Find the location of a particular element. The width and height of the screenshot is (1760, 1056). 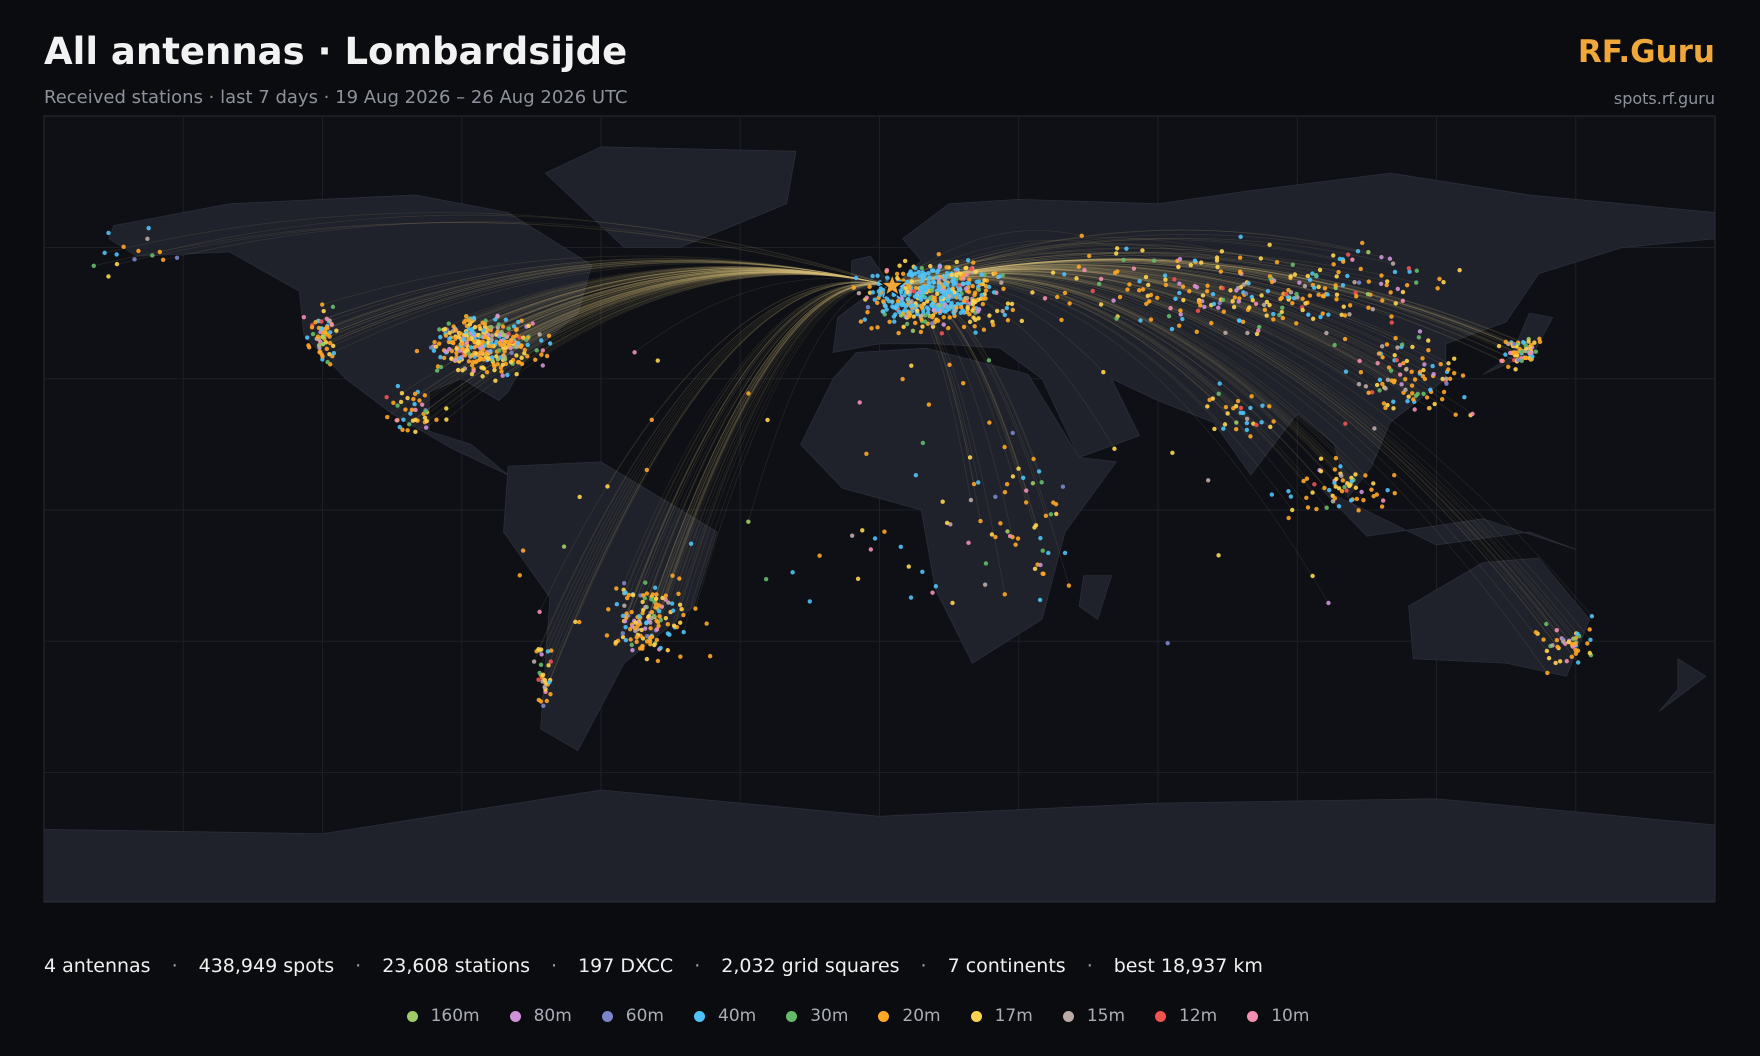

legend-swatch is located at coordinates (1253, 1016).